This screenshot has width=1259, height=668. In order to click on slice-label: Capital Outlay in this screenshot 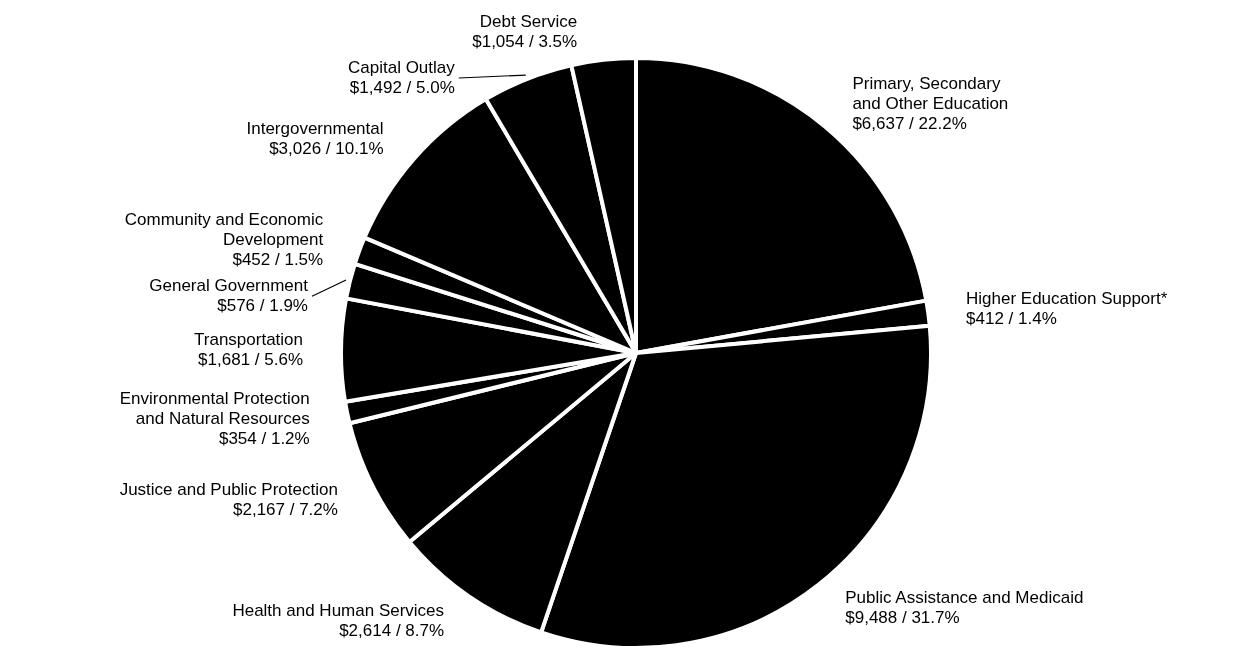, I will do `click(402, 67)`.